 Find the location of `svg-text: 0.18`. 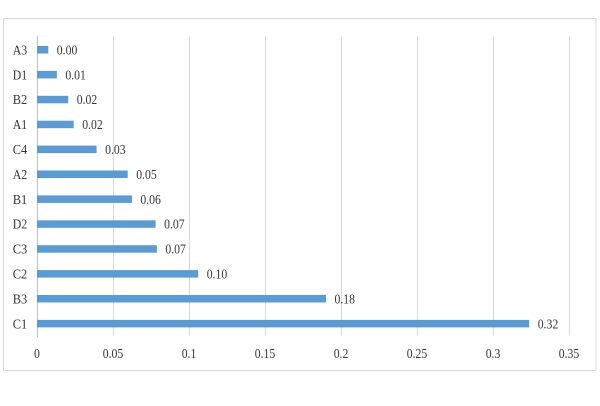

svg-text: 0.18 is located at coordinates (345, 299).